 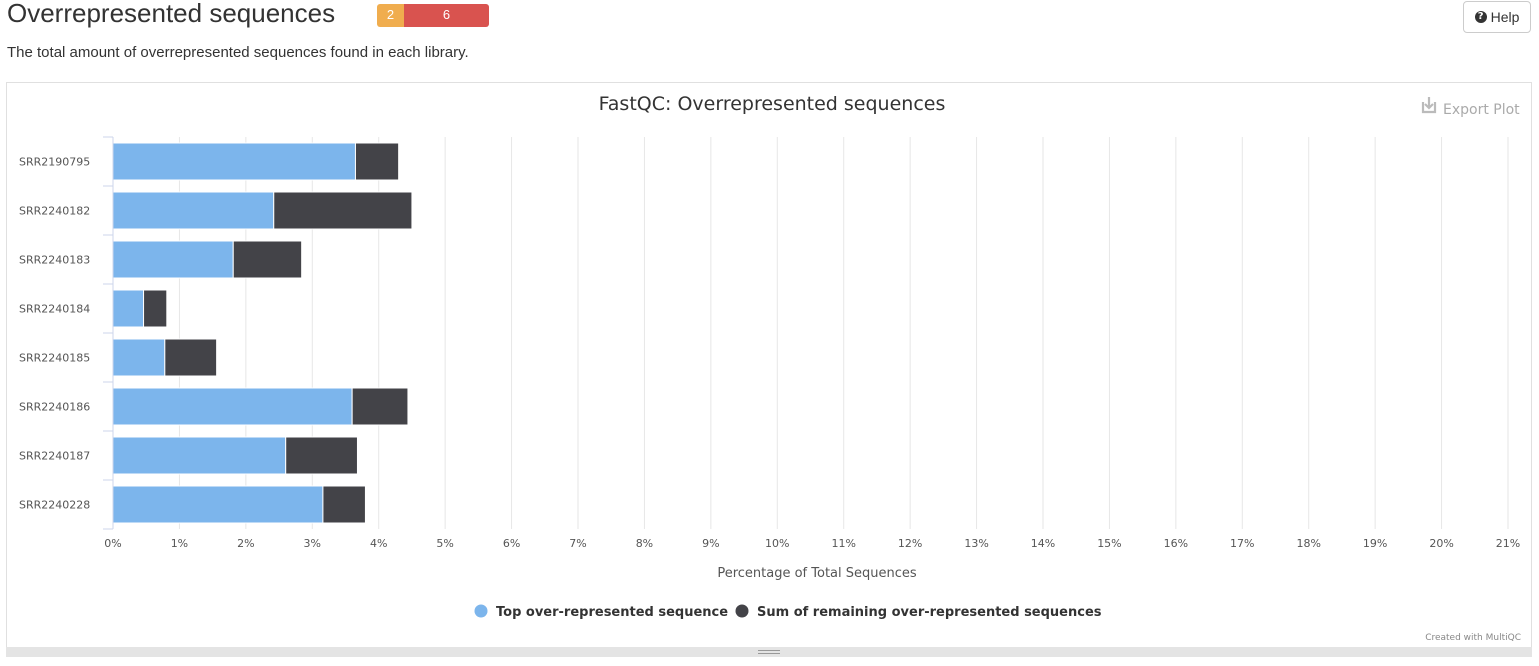 What do you see at coordinates (1375, 543) in the screenshot?
I see `x-tick-label: 19%` at bounding box center [1375, 543].